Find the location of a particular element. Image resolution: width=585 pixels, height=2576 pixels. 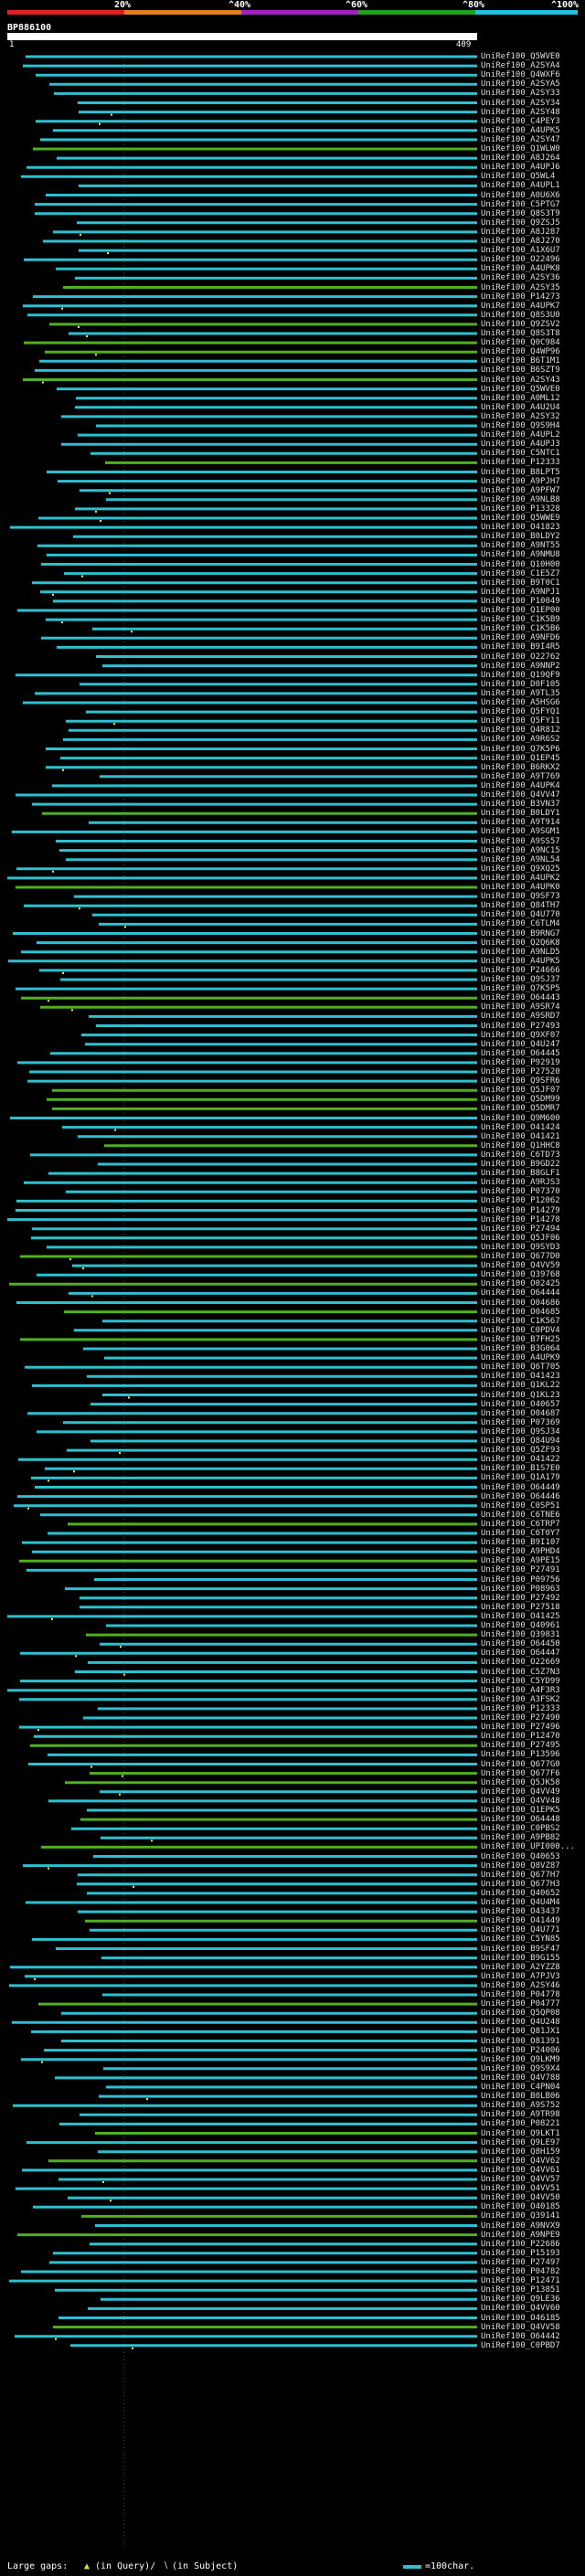

hit-label: UniRef100_A9PE15 is located at coordinates (520, 1561).